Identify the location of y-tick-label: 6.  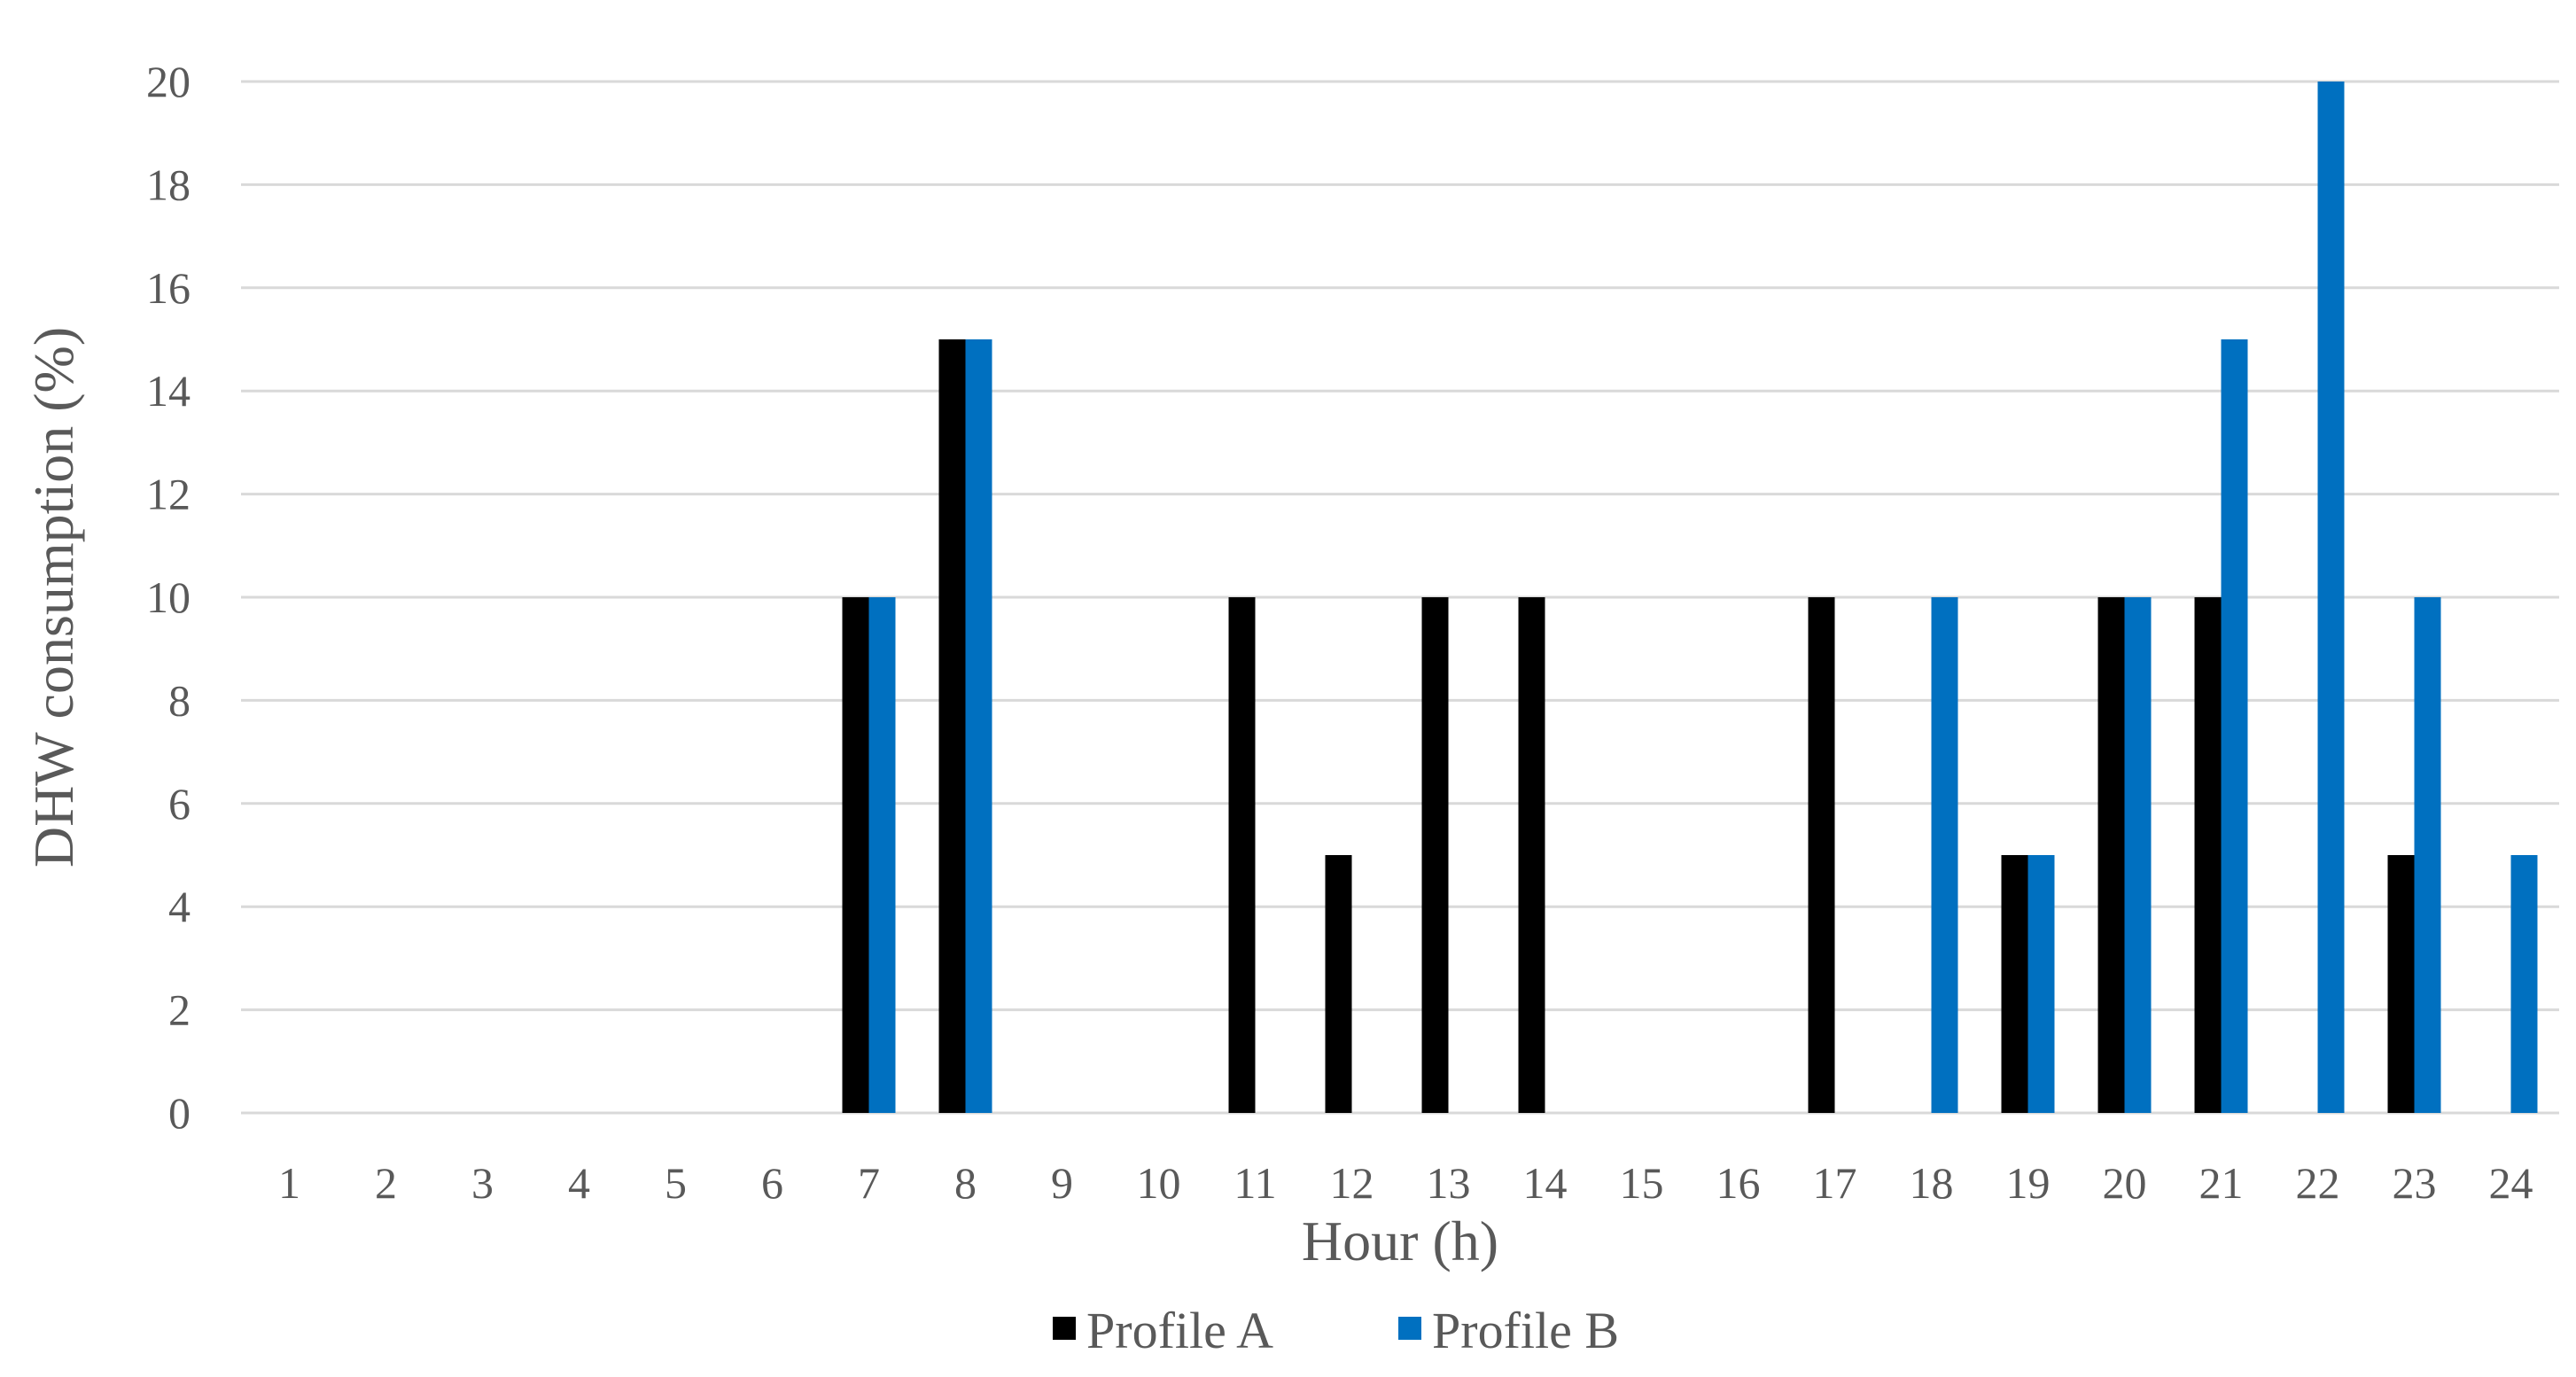
(180, 804).